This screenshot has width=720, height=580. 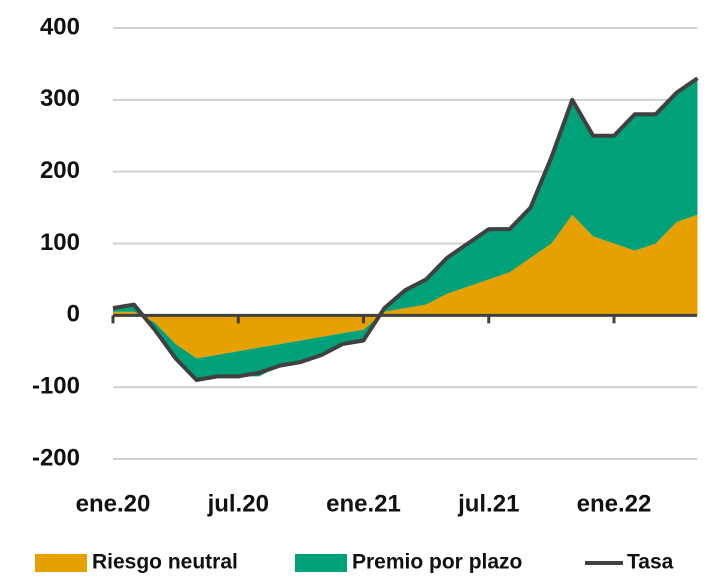 I want to click on x-tick-label: ene.22, so click(x=614, y=503).